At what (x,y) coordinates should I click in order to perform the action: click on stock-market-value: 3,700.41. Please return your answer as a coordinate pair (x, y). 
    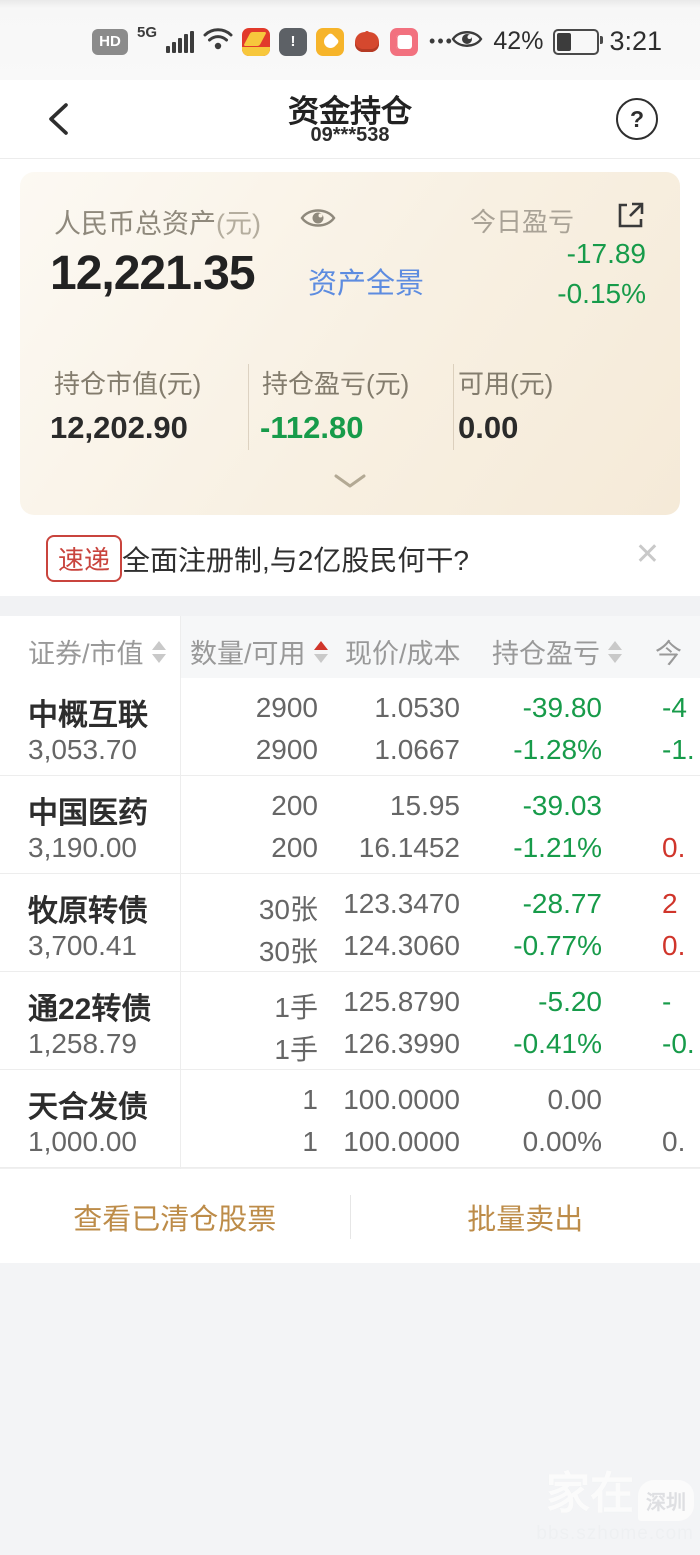
    Looking at the image, I should click on (82, 945).